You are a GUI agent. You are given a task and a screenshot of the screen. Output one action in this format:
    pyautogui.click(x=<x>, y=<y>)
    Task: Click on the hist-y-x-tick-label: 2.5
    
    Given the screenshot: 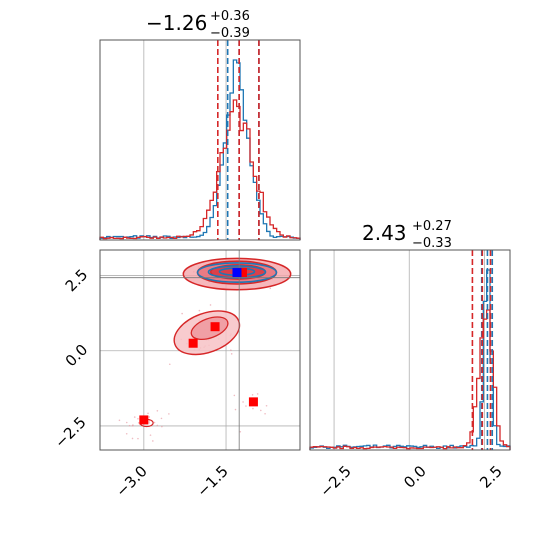 What is the action you would take?
    pyautogui.click(x=491, y=477)
    